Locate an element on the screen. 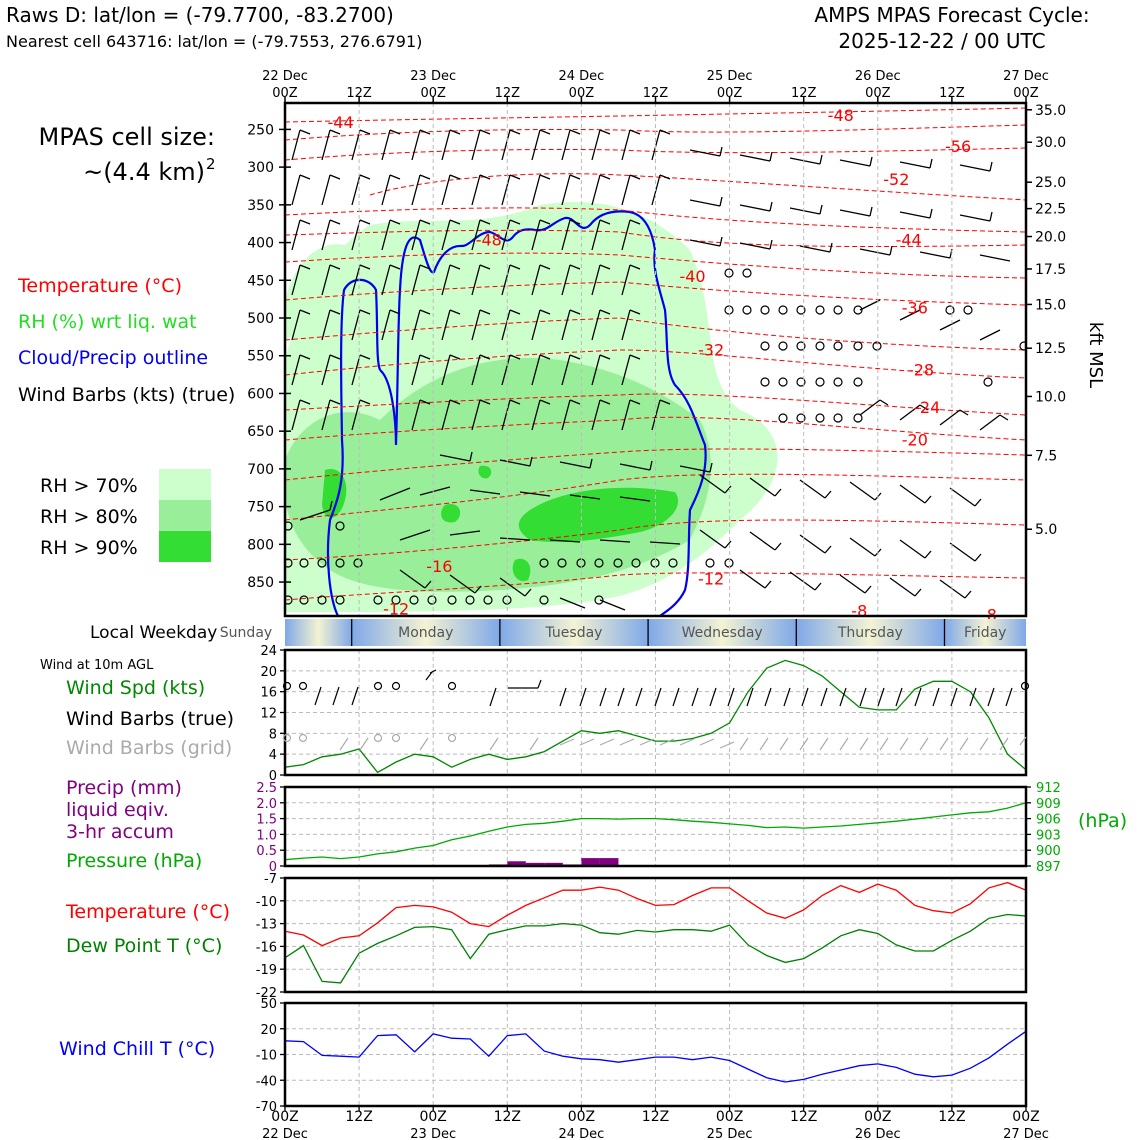 This screenshot has height=1140, width=1140. surface-wind-barbs is located at coordinates (663, 688).